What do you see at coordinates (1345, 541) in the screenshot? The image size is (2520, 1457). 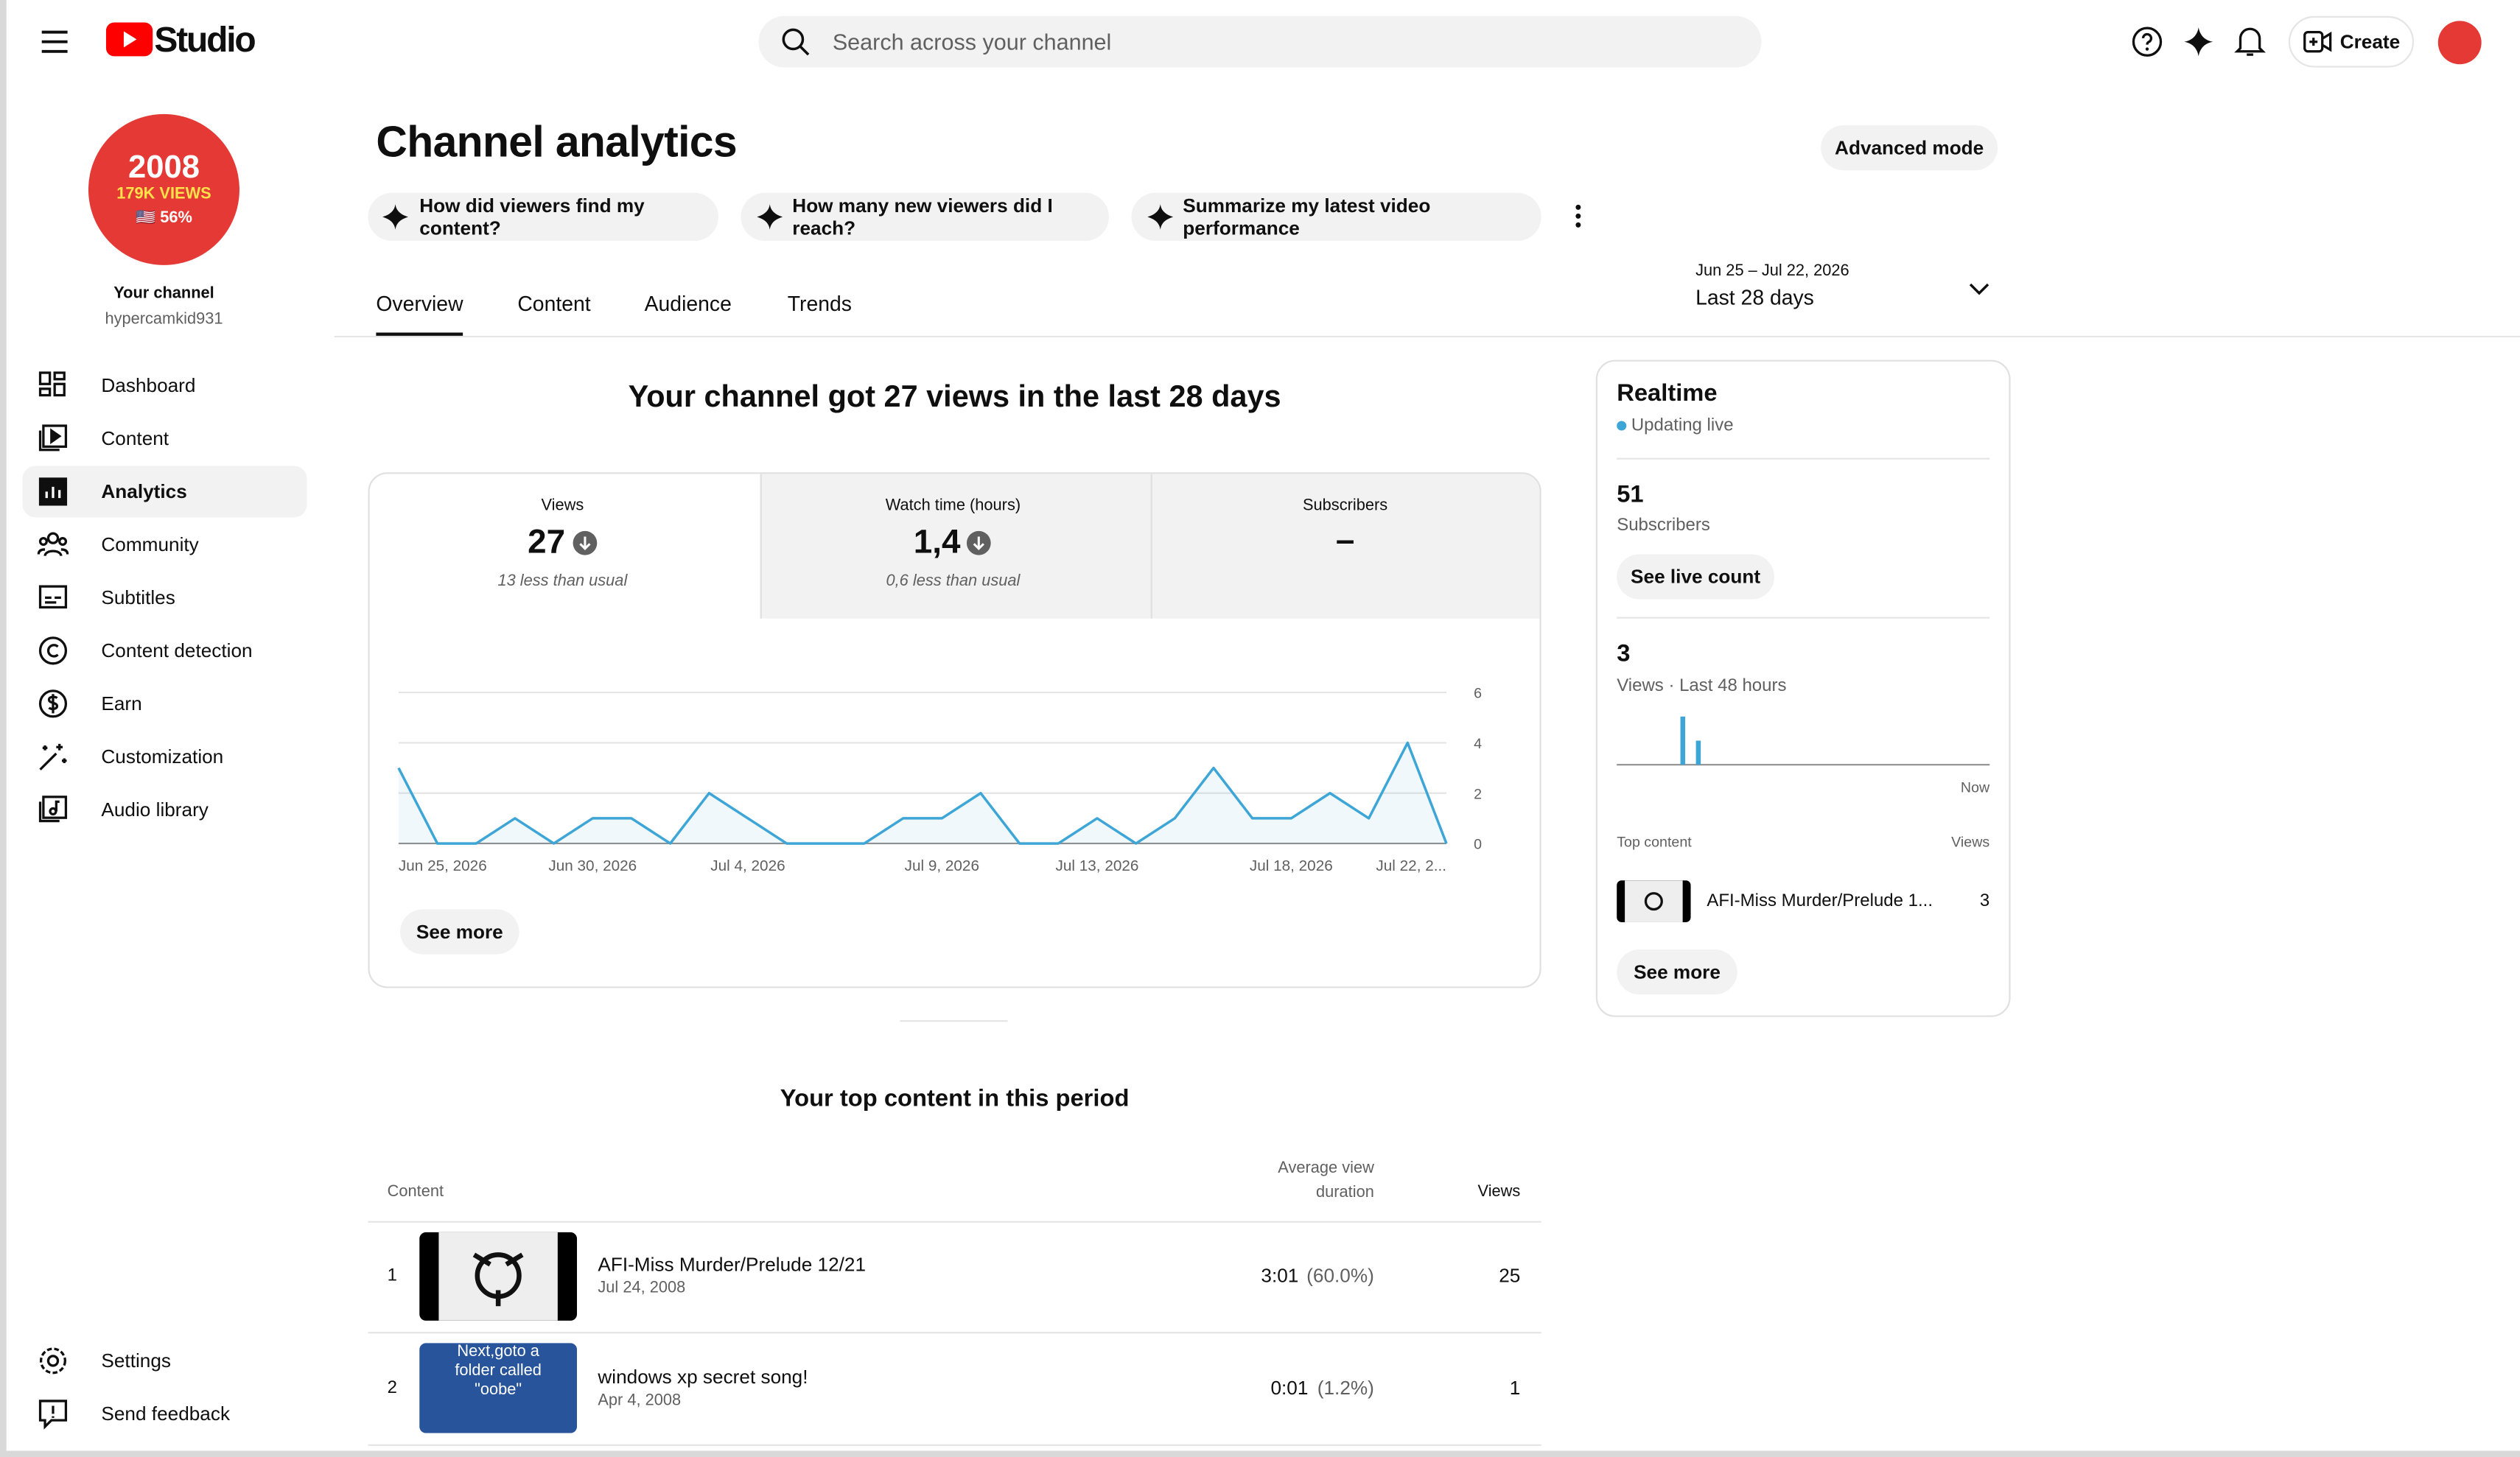 I see `metric-value: –` at bounding box center [1345, 541].